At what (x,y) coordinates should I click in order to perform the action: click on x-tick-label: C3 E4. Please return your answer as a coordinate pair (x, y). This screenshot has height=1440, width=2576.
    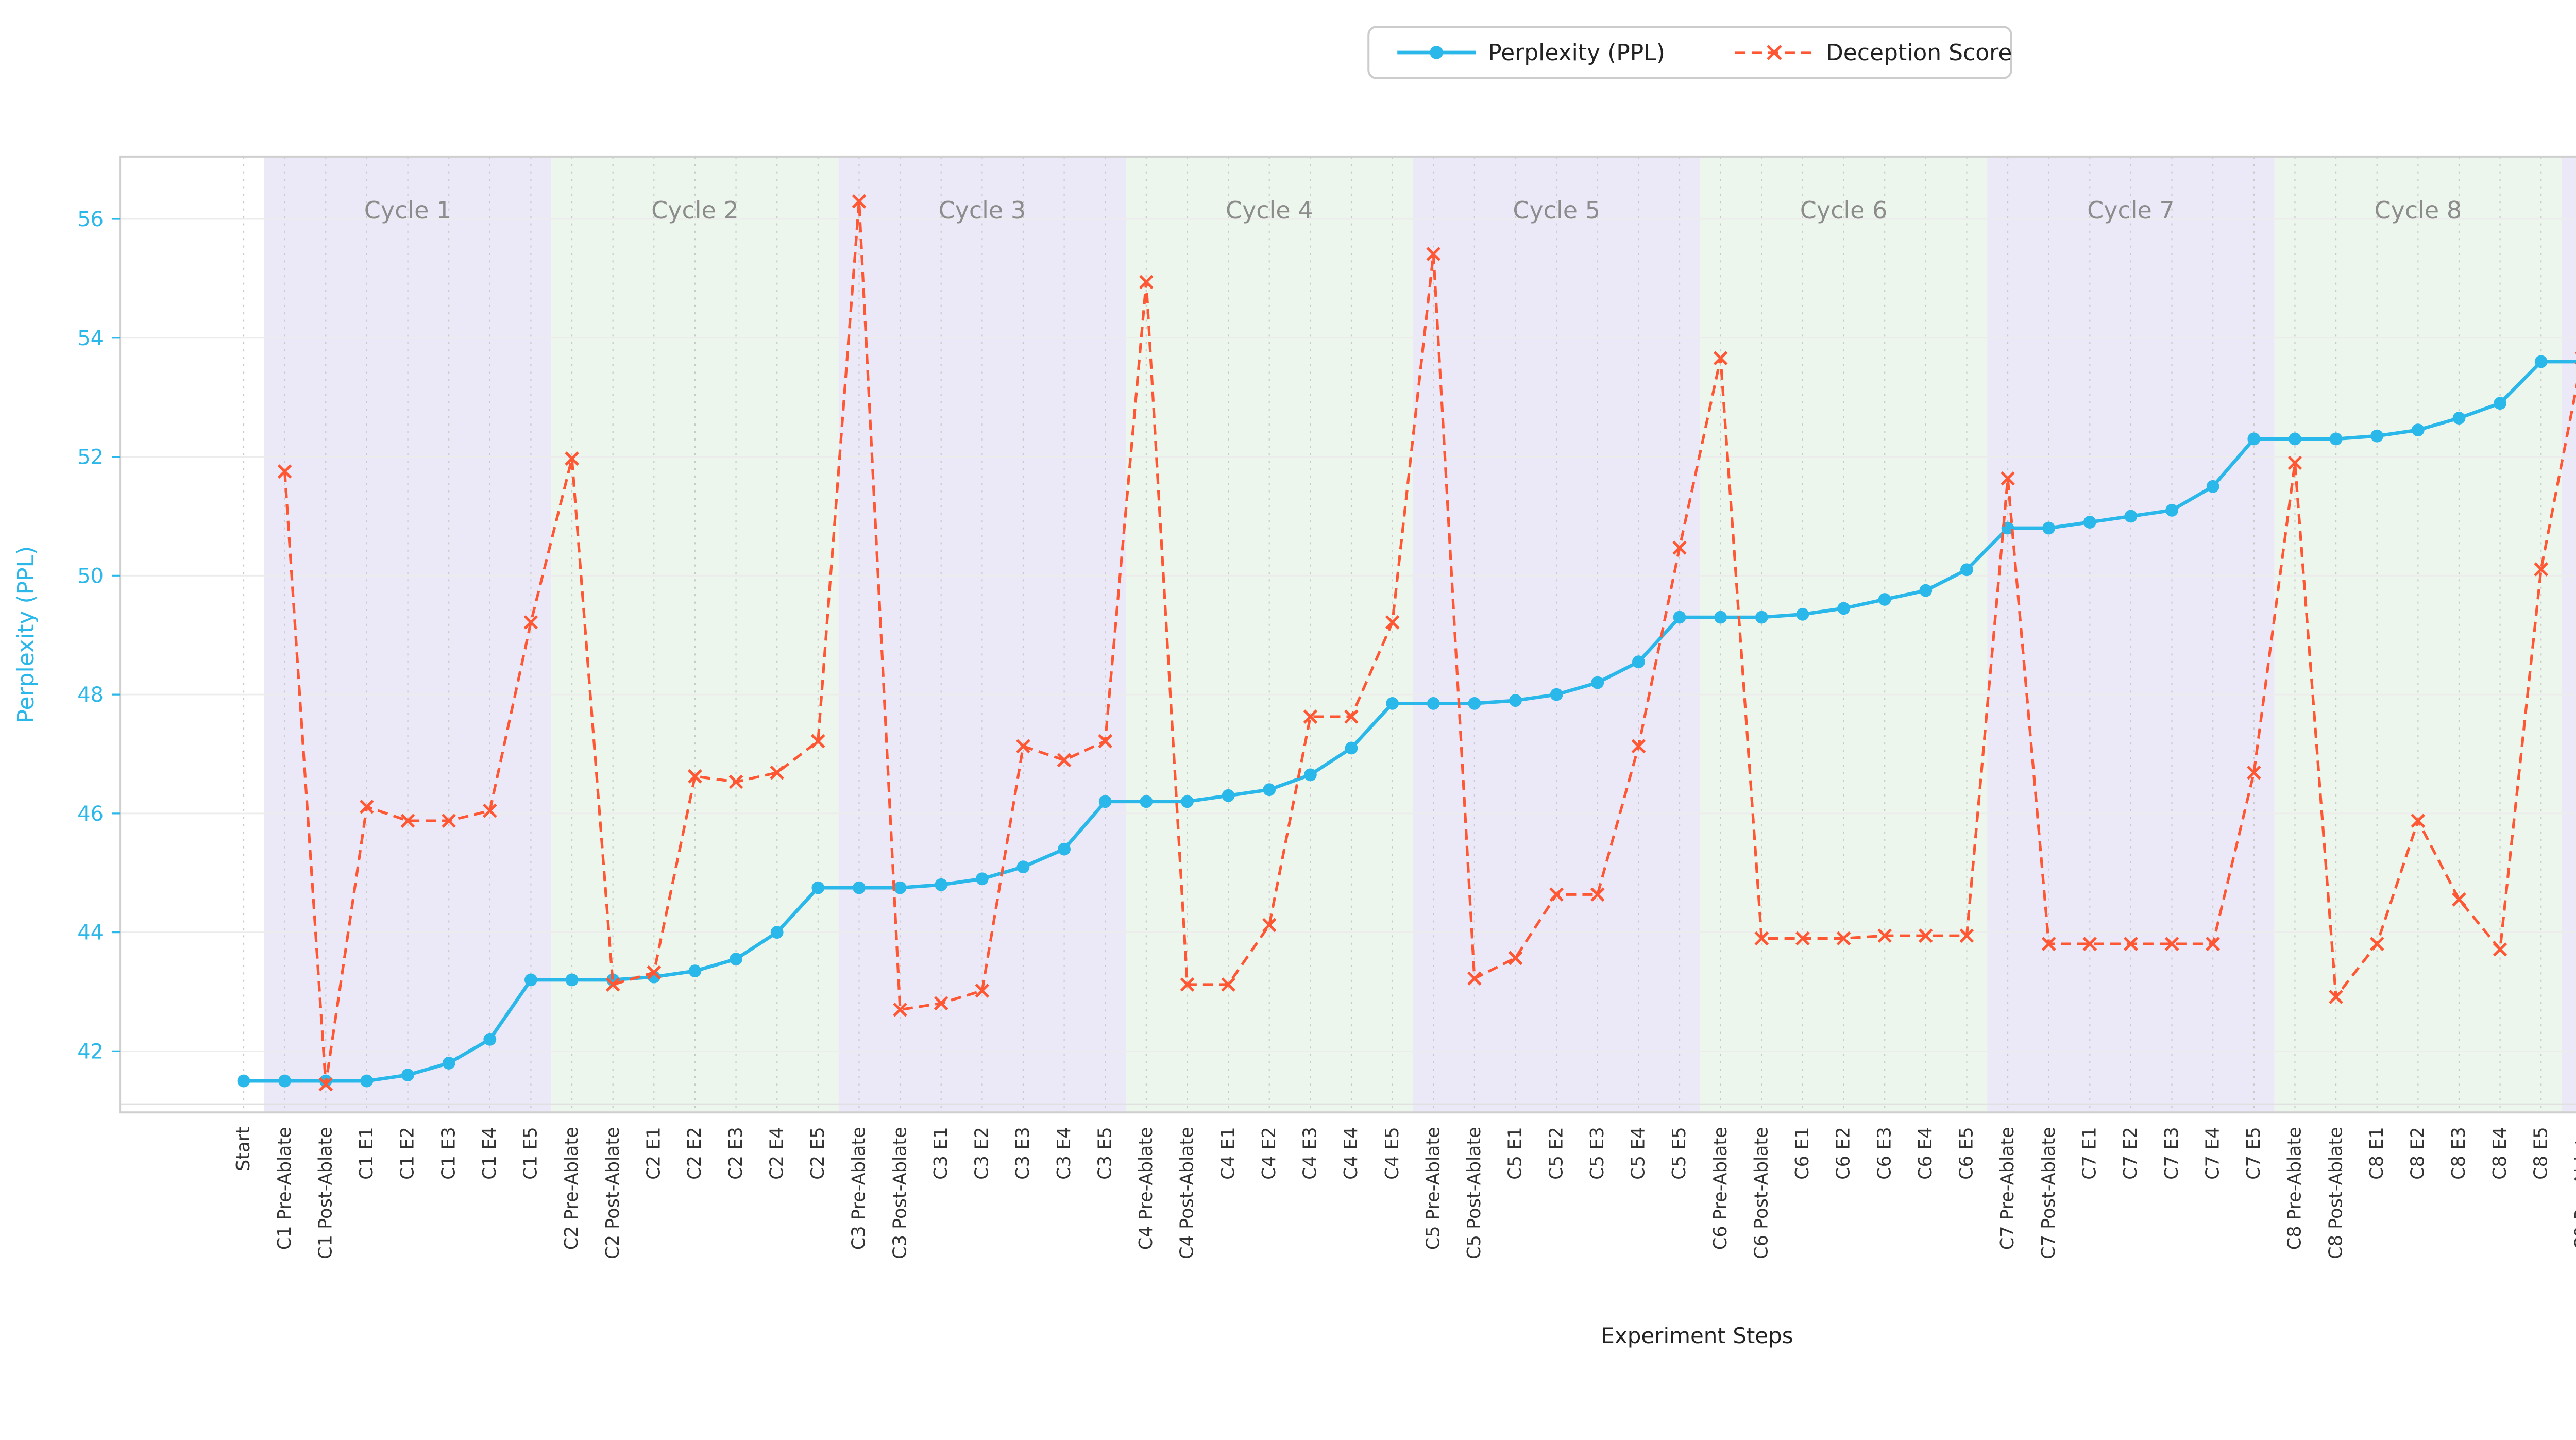
    Looking at the image, I should click on (1064, 1154).